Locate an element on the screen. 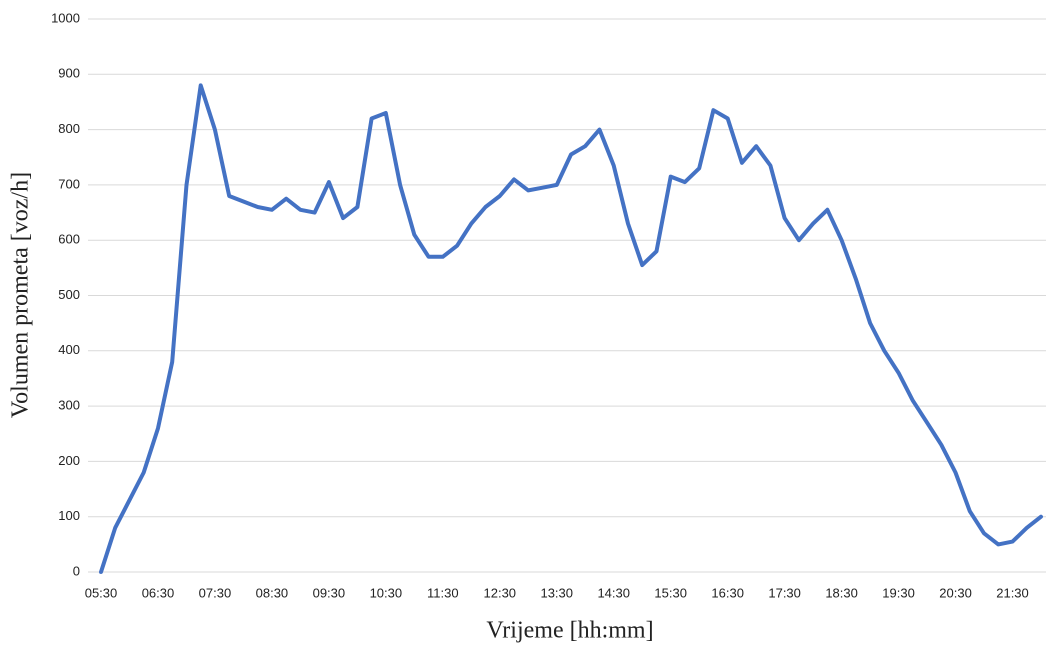 The height and width of the screenshot is (653, 1046). x-tick-label: 11:30 is located at coordinates (443, 592).